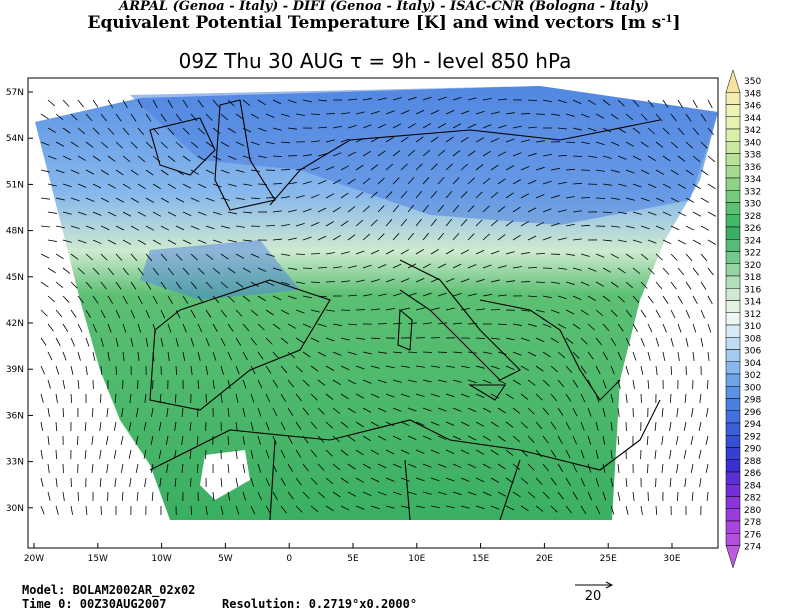 The height and width of the screenshot is (616, 792). Describe the element at coordinates (34, 559) in the screenshot. I see `lon-label: 20W` at that location.